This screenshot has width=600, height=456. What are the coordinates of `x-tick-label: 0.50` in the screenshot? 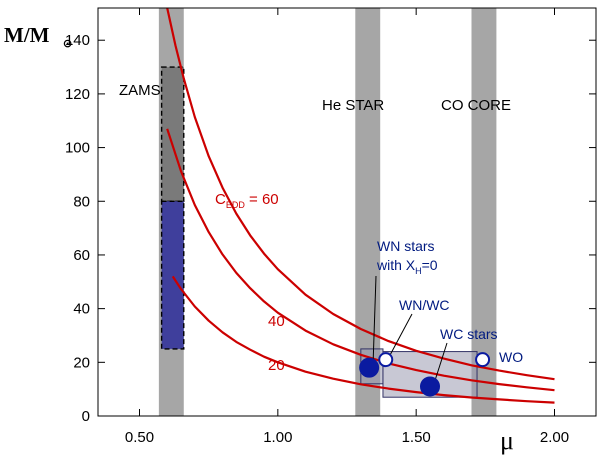 It's located at (139, 437).